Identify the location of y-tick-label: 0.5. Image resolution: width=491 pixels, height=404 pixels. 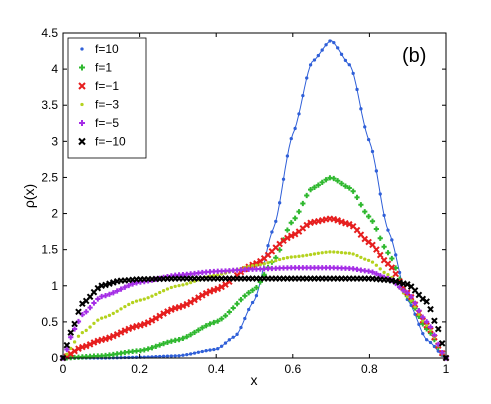
(49, 322).